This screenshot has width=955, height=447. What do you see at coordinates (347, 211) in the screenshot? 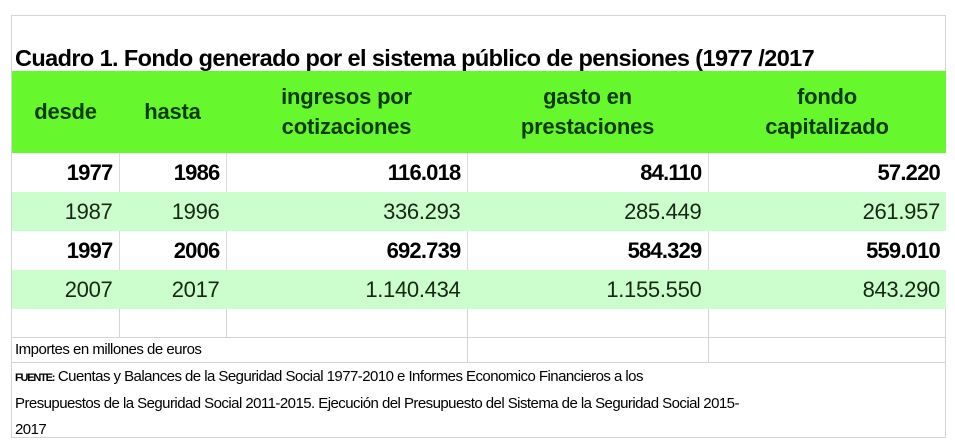
I see `cell-ingresos: 336.293` at bounding box center [347, 211].